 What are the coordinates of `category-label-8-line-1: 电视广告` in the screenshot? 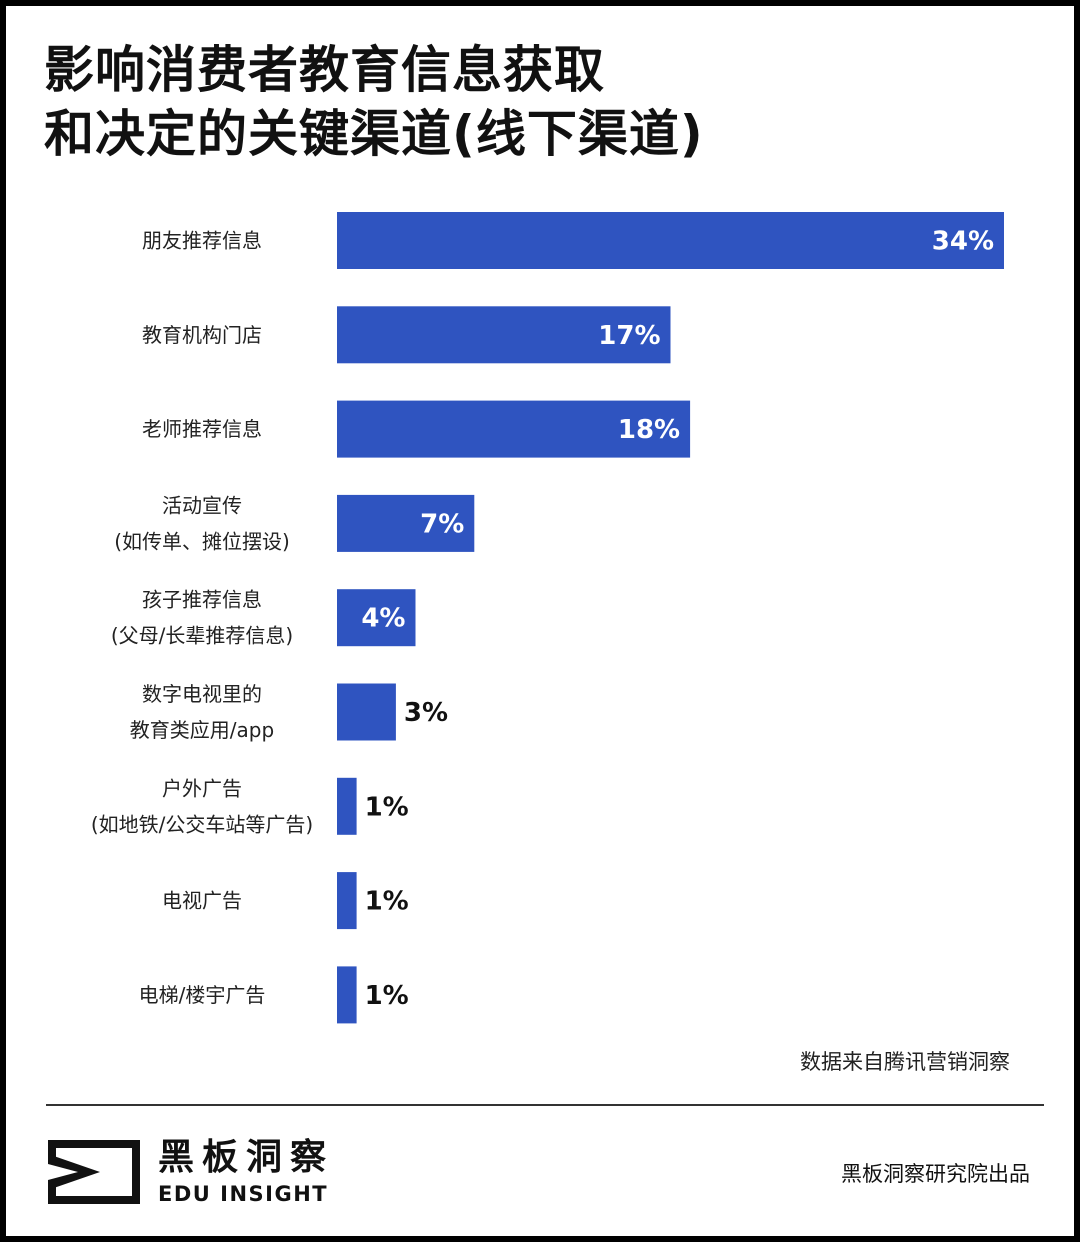 It's located at (202, 901).